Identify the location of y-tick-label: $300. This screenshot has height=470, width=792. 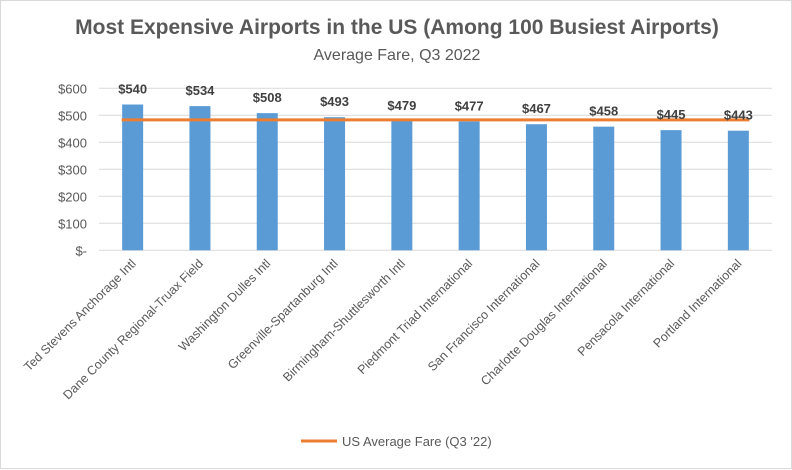
(72, 169).